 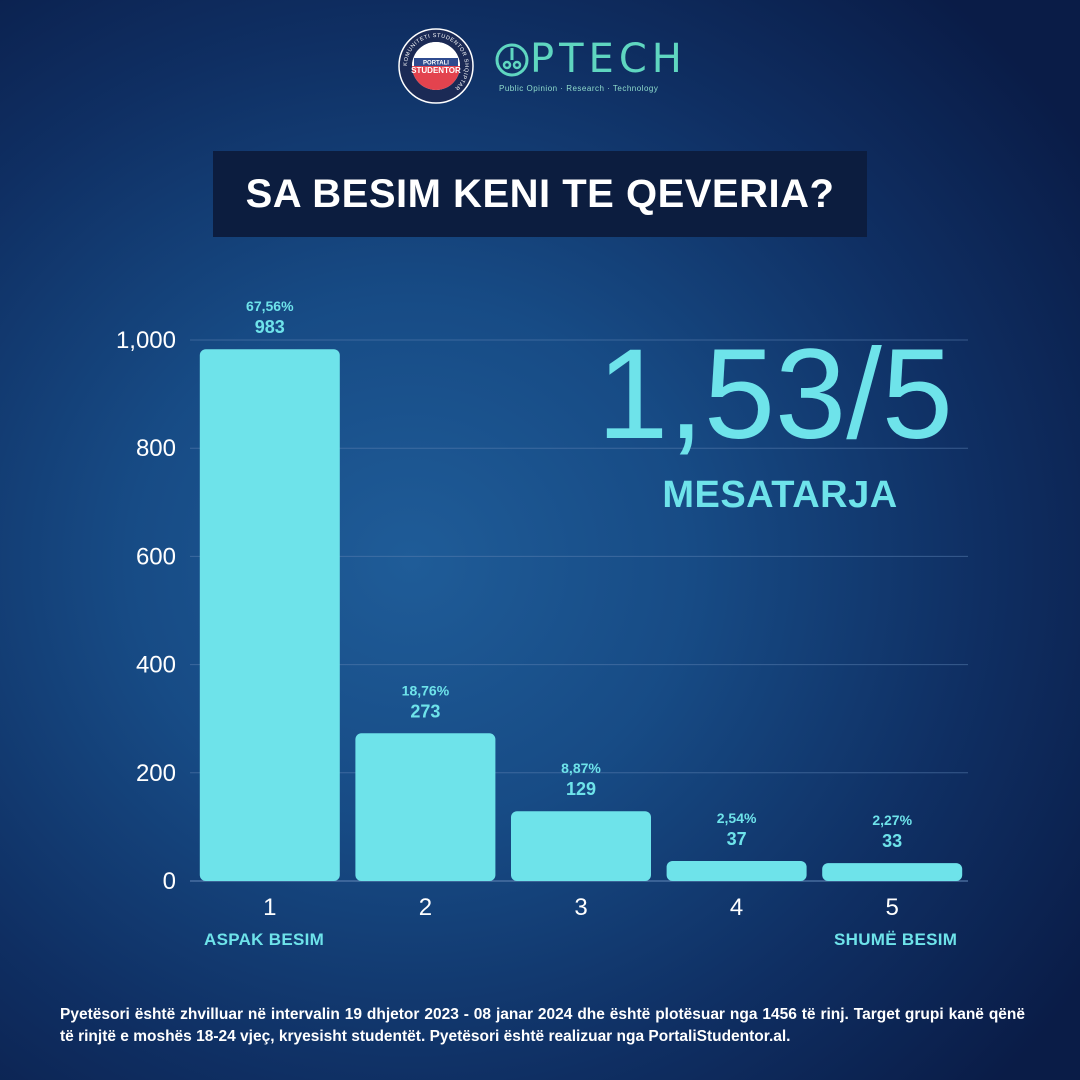 What do you see at coordinates (270, 327) in the screenshot?
I see `bar-value-label: 983` at bounding box center [270, 327].